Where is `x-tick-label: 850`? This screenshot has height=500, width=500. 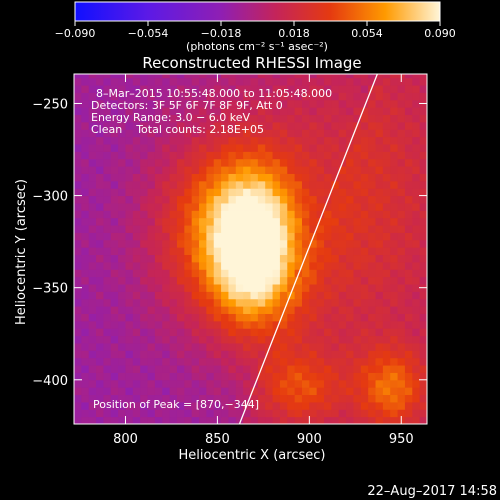 x-tick-label: 850 is located at coordinates (217, 439).